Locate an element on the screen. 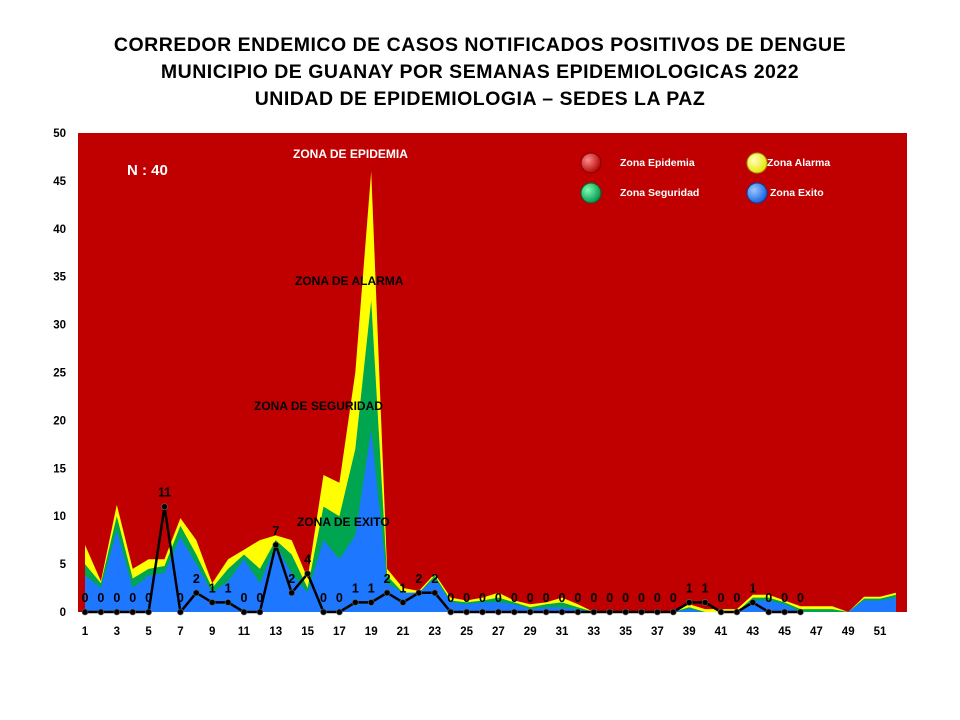  legend-marker-exito is located at coordinates (757, 193).